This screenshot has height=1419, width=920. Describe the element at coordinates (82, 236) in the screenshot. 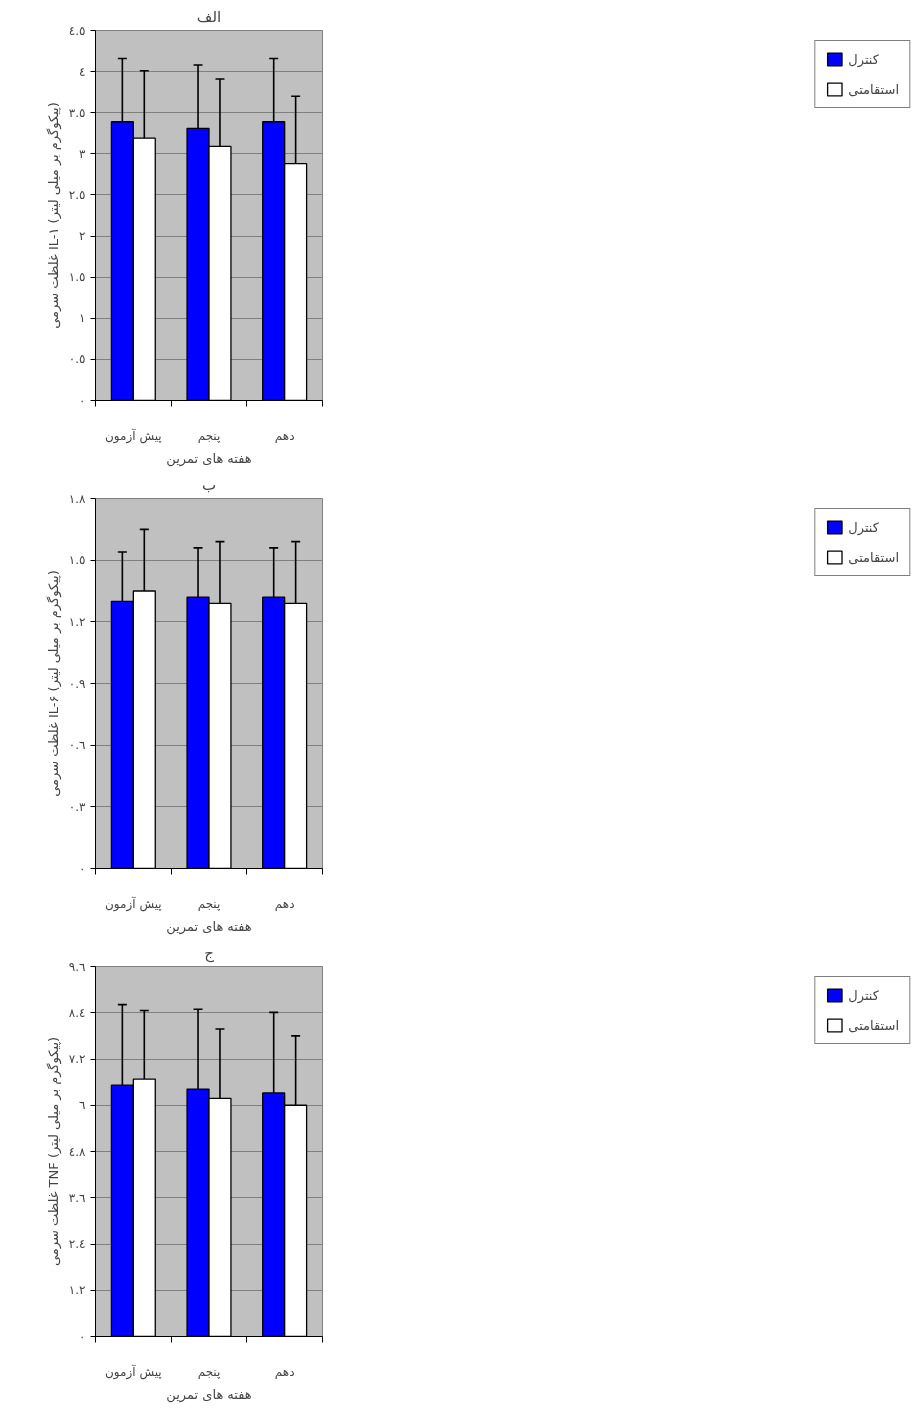

I see `y-tick-label: ٢` at that location.